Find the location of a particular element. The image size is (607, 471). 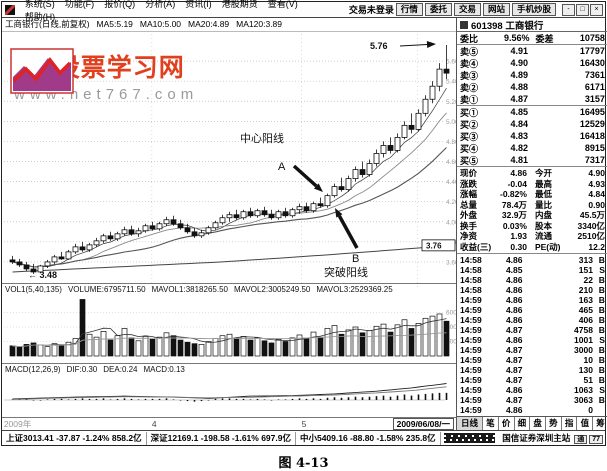

trade-row: 14:59 4.87 3063 B is located at coordinates (532, 400).